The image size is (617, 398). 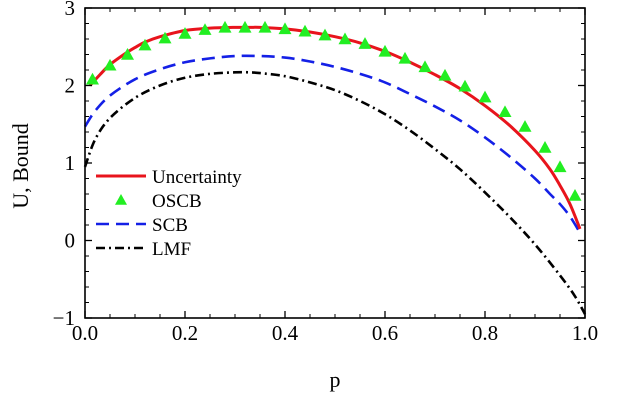 What do you see at coordinates (485, 333) in the screenshot?
I see `x-tick-label: 0.8` at bounding box center [485, 333].